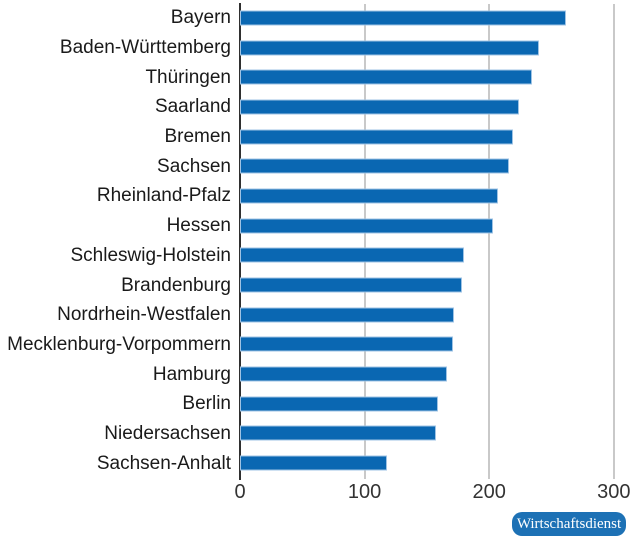  Describe the element at coordinates (163, 463) in the screenshot. I see `category-label: Sachsen-Anhalt` at that location.